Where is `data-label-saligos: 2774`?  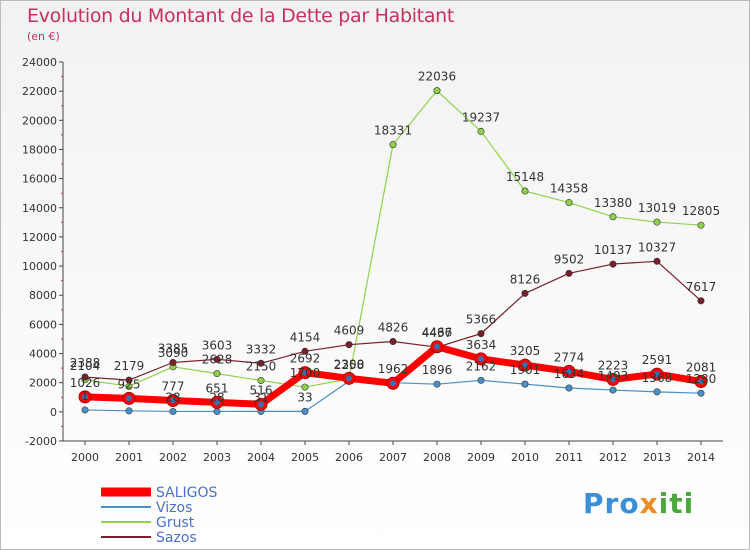
data-label-saligos: 2774 is located at coordinates (569, 357).